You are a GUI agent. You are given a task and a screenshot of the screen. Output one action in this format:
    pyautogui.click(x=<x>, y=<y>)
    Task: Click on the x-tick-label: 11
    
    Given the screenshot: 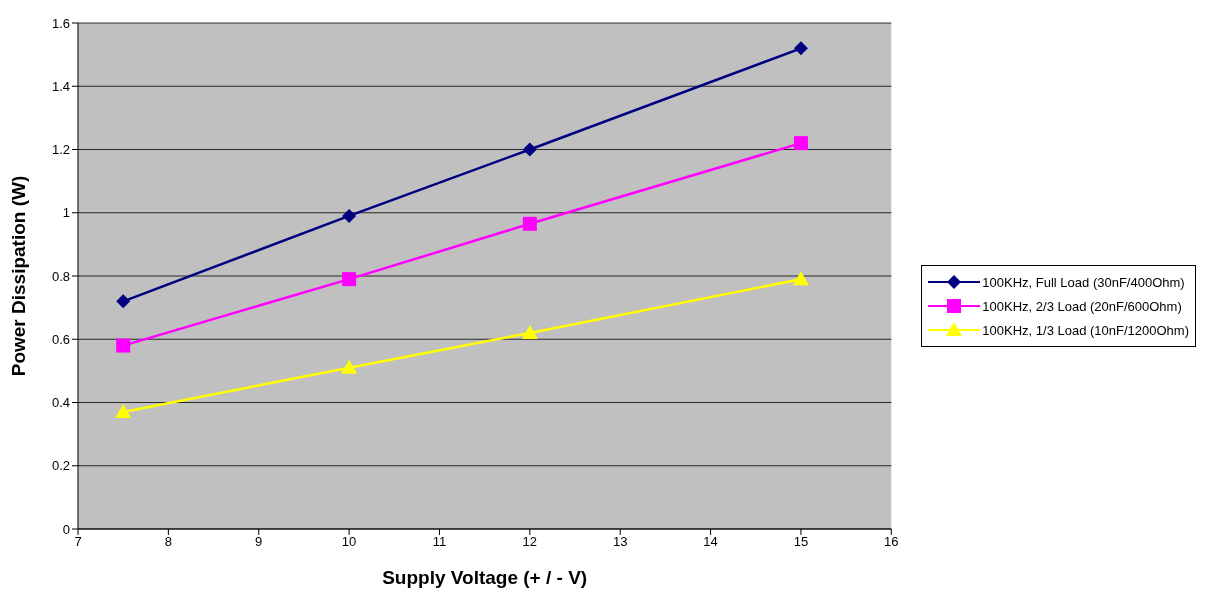 What is the action you would take?
    pyautogui.click(x=439, y=542)
    